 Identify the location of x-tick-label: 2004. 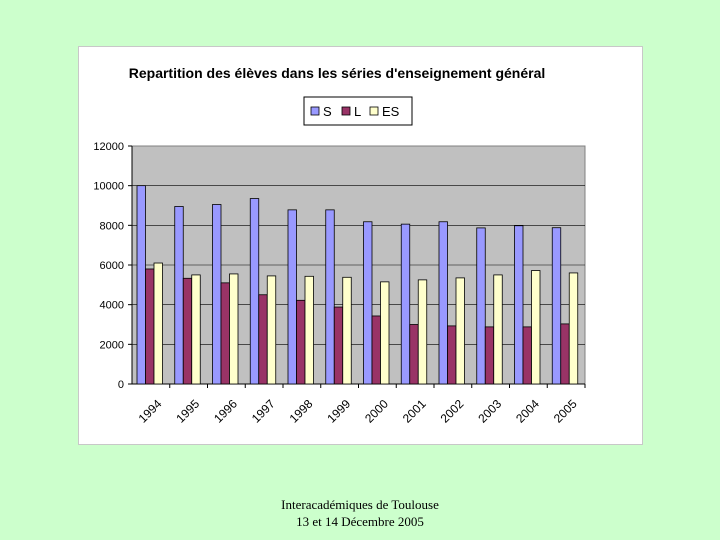
(527, 411).